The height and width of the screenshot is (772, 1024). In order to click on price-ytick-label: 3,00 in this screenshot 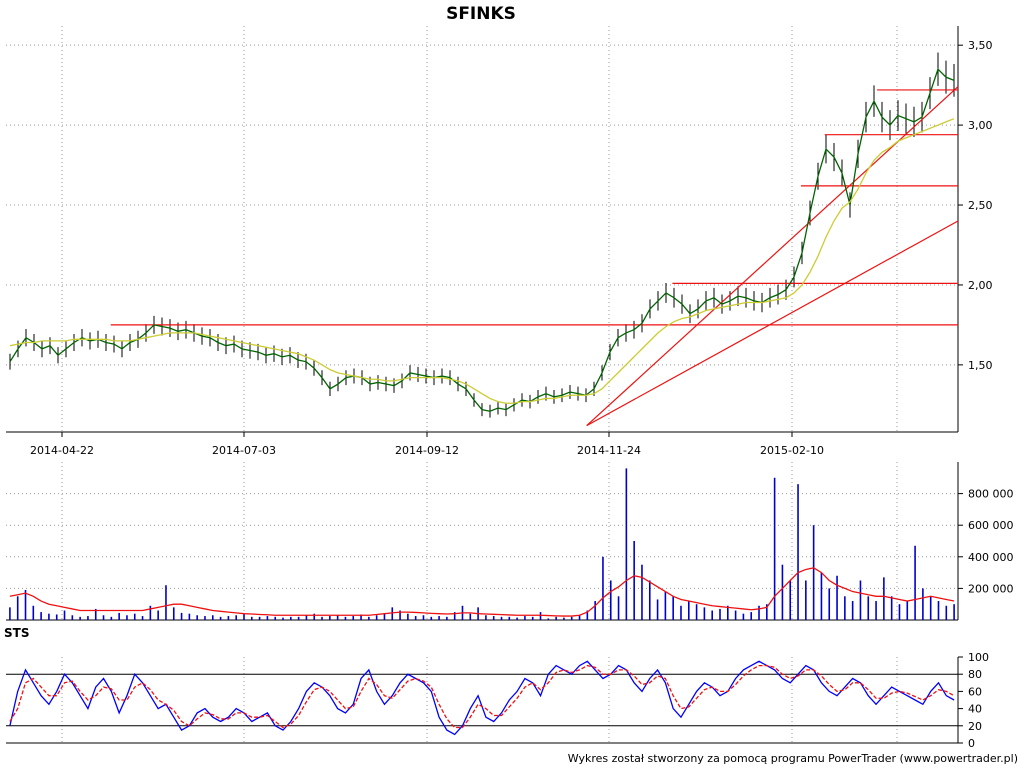, I will do `click(980, 125)`.